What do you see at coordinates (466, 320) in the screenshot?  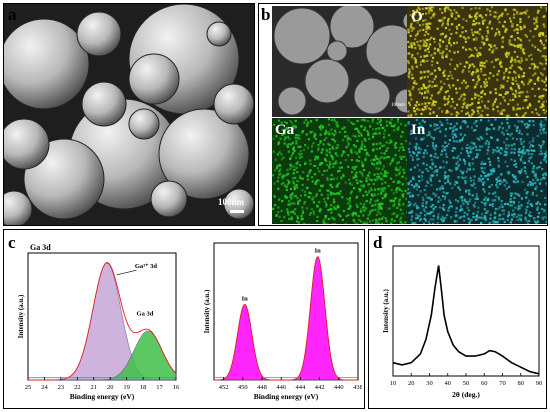 I see `xrd-curve` at bounding box center [466, 320].